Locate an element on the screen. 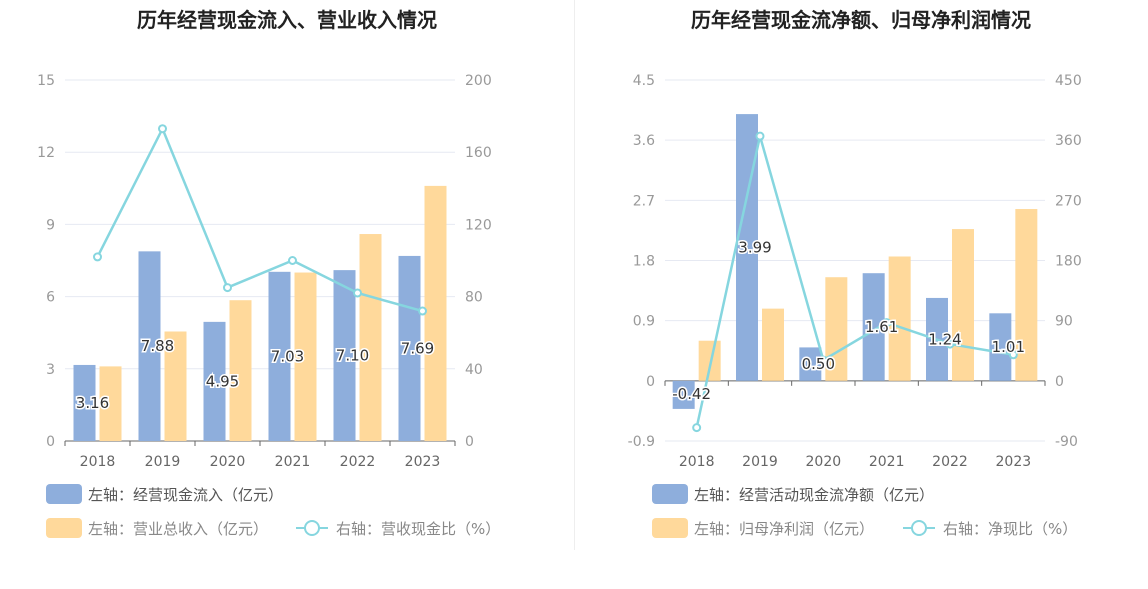  left-axis-tick-label: 4.5 is located at coordinates (644, 81).